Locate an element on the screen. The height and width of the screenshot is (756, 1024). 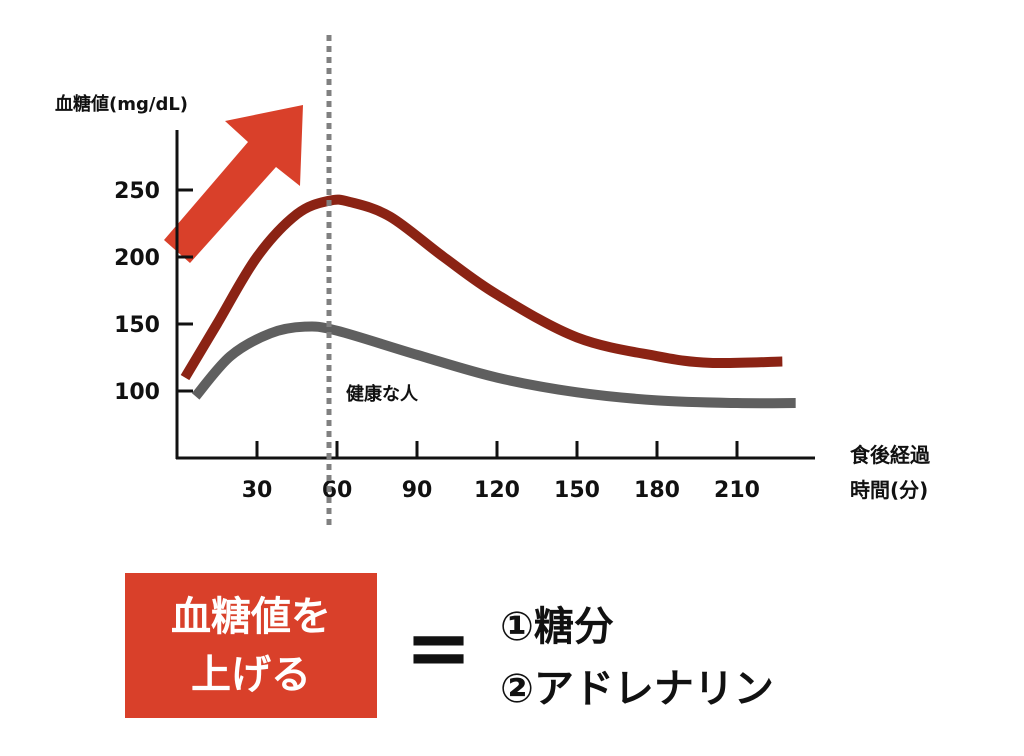
rising-arrow is located at coordinates (233, 184).